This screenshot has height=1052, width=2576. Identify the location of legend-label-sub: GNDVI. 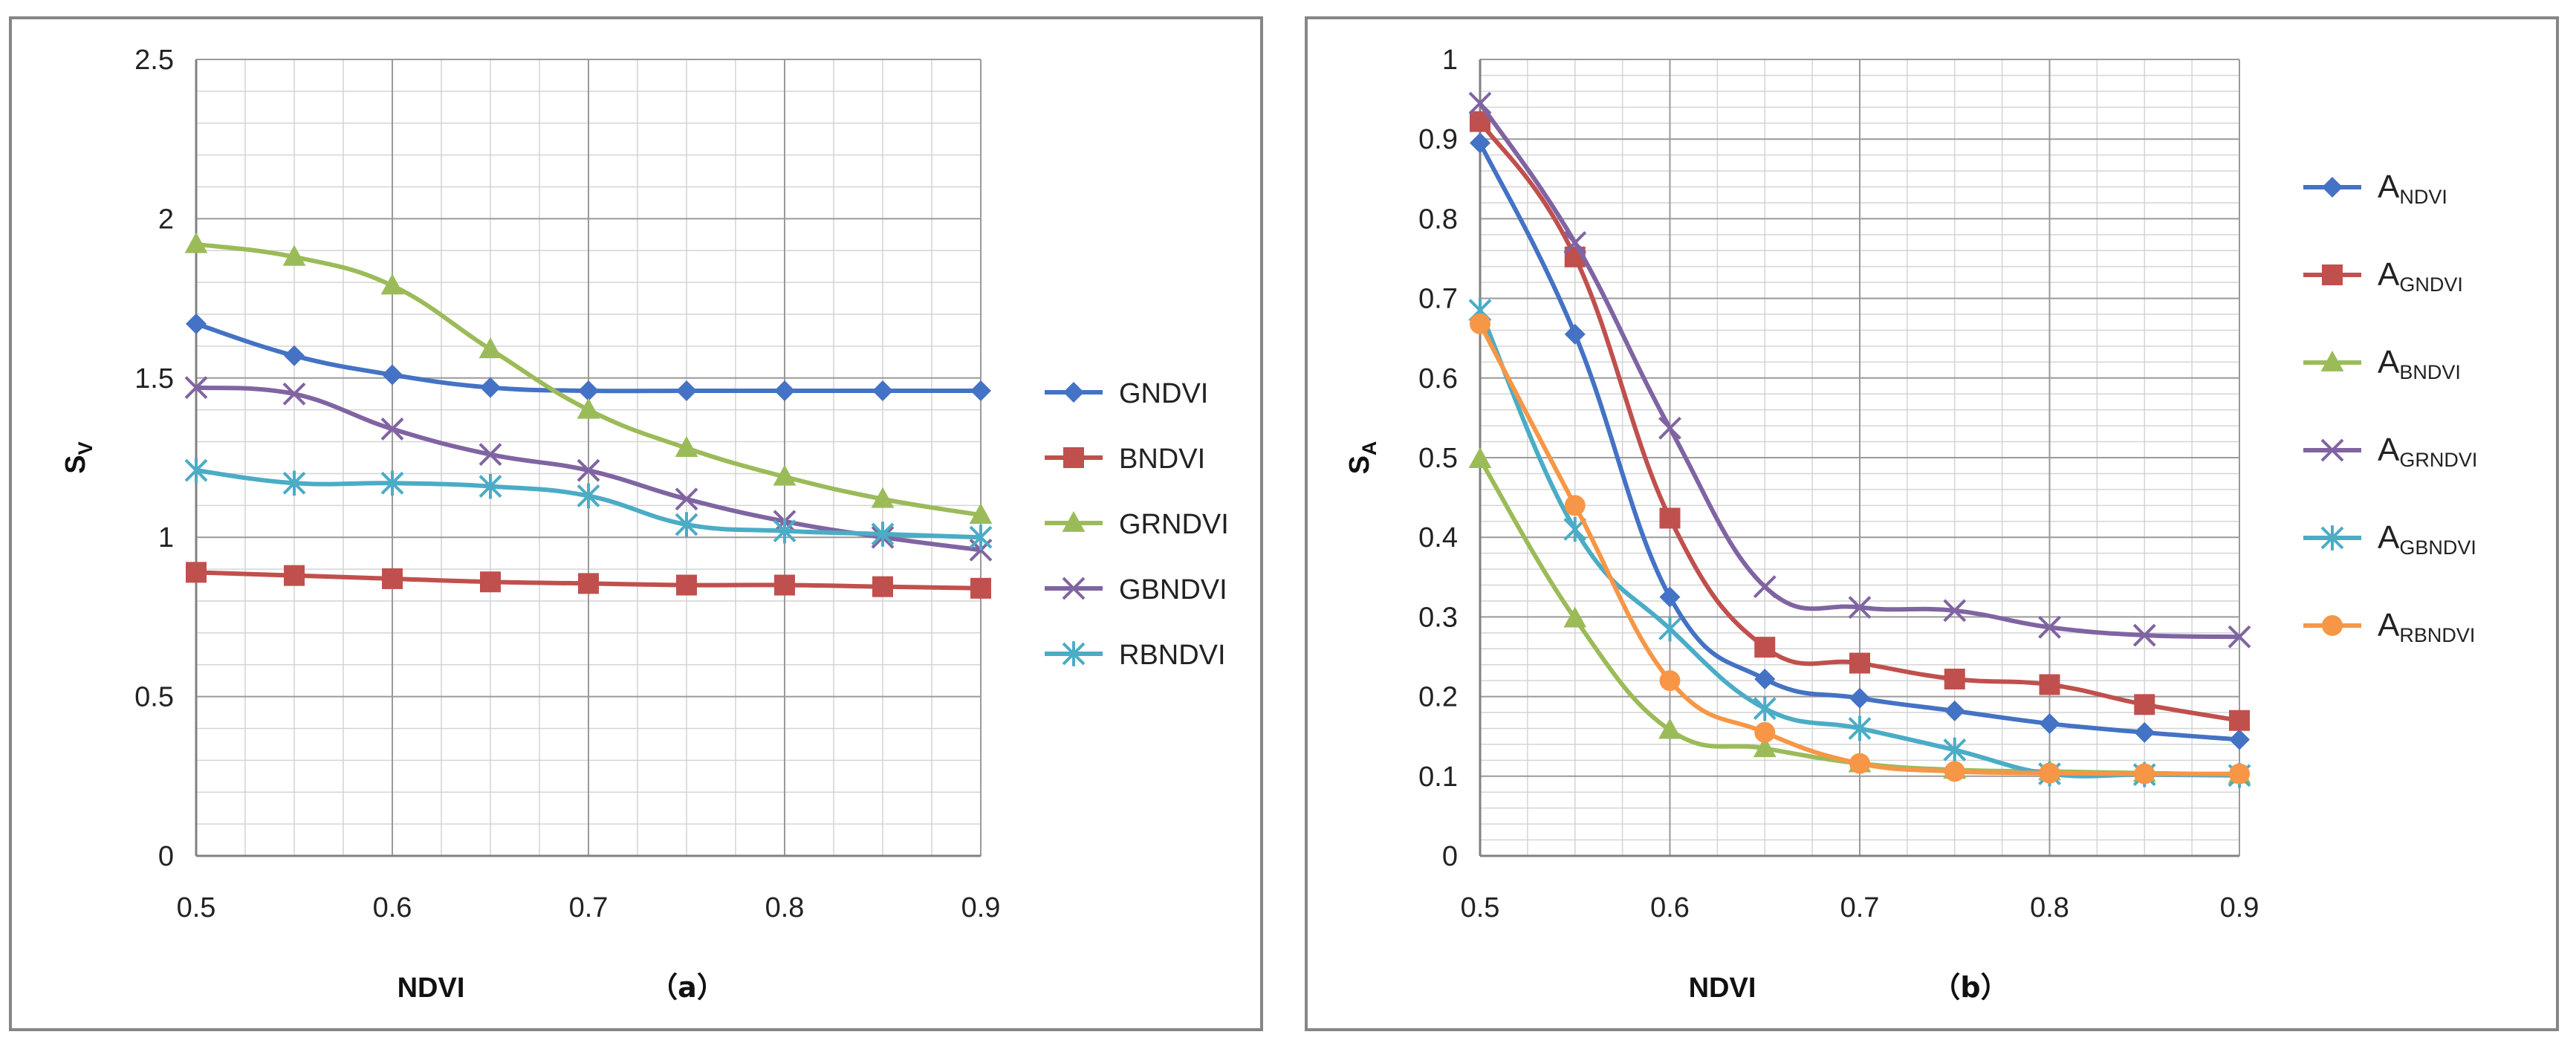
(2431, 284).